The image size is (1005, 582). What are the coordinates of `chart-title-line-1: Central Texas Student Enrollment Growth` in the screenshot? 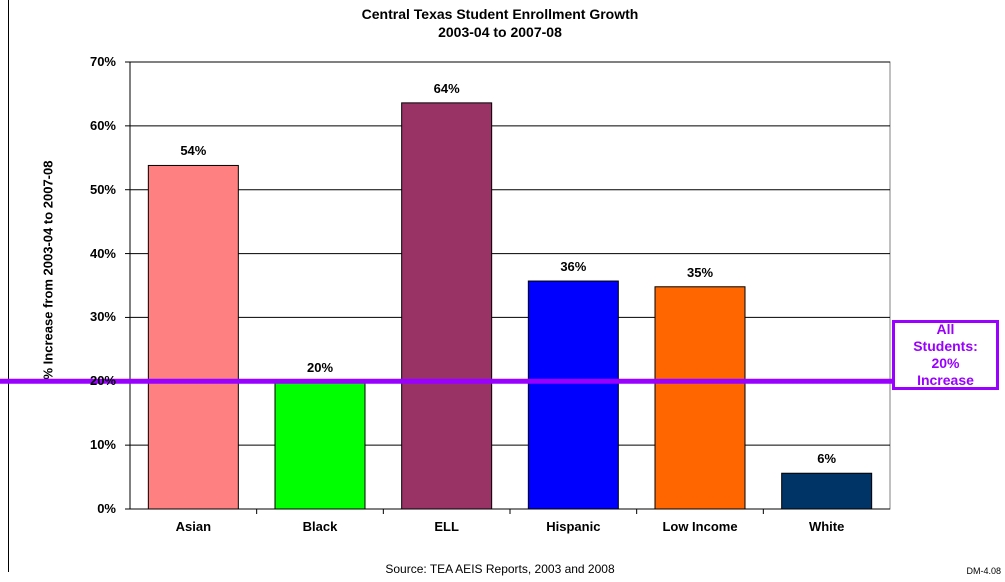 It's located at (500, 14).